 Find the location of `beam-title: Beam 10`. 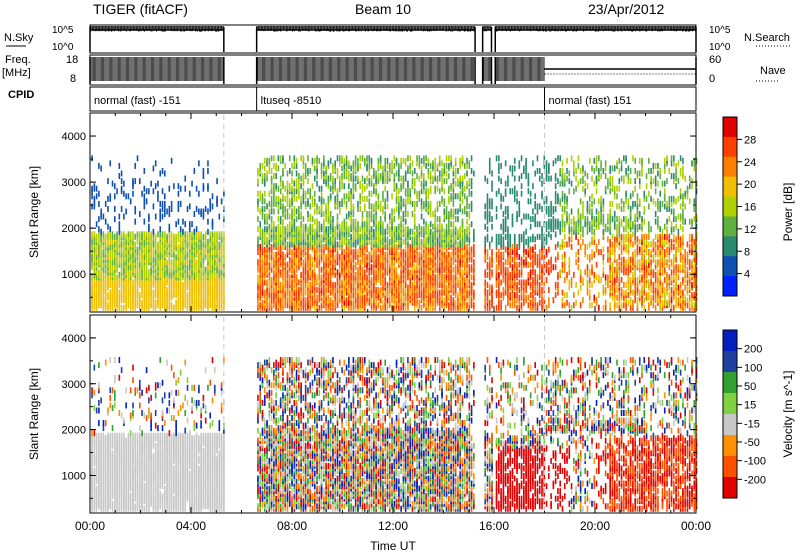

beam-title: Beam 10 is located at coordinates (383, 9).